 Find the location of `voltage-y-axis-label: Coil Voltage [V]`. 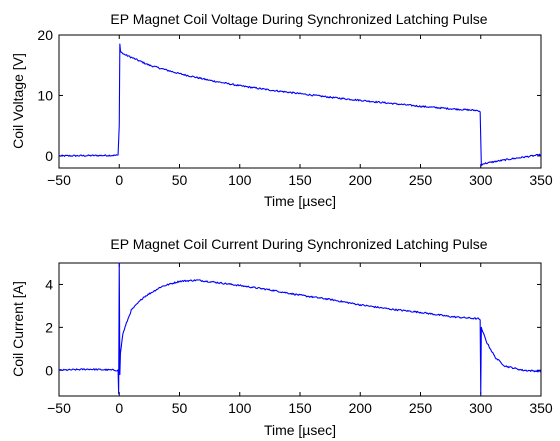

voltage-y-axis-label: Coil Voltage [V] is located at coordinates (18, 101).